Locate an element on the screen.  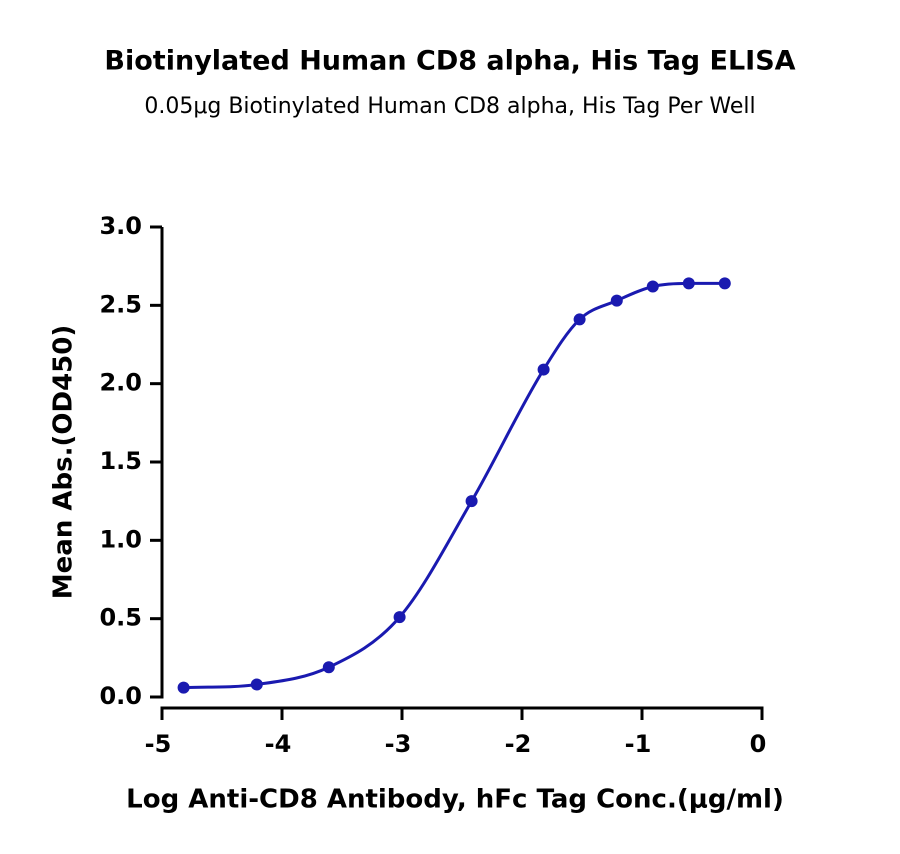
y-tick-label: 0.0 is located at coordinates (120, 696).